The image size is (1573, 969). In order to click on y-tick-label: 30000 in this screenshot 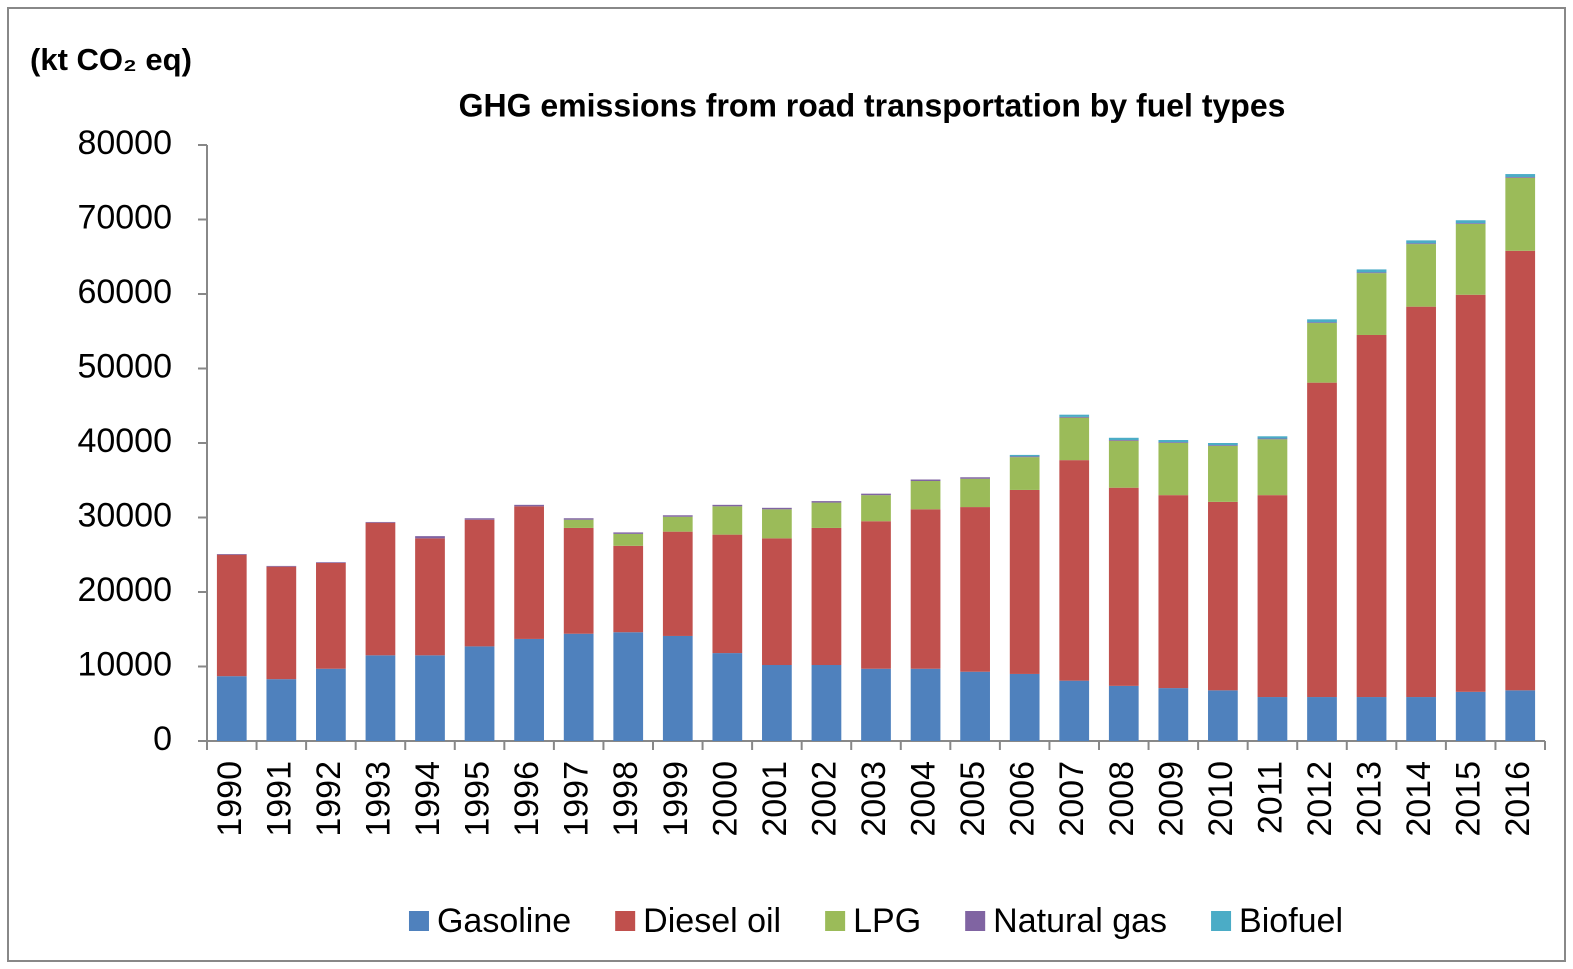, I will do `click(124, 515)`.